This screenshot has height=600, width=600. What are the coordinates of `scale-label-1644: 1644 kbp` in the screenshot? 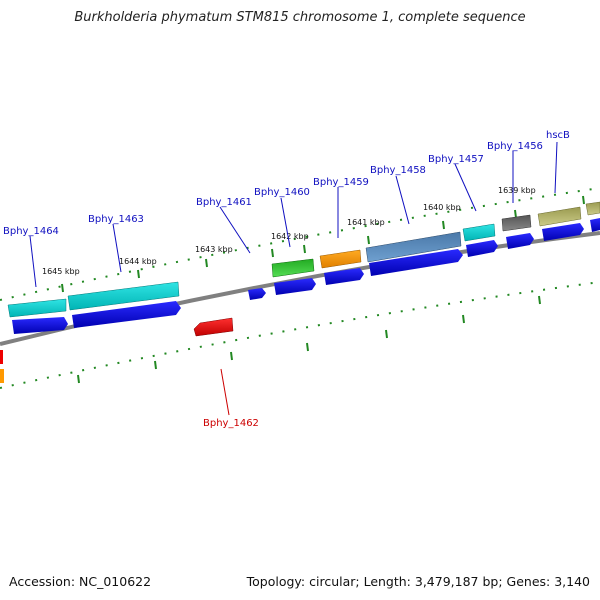 It's located at (138, 261).